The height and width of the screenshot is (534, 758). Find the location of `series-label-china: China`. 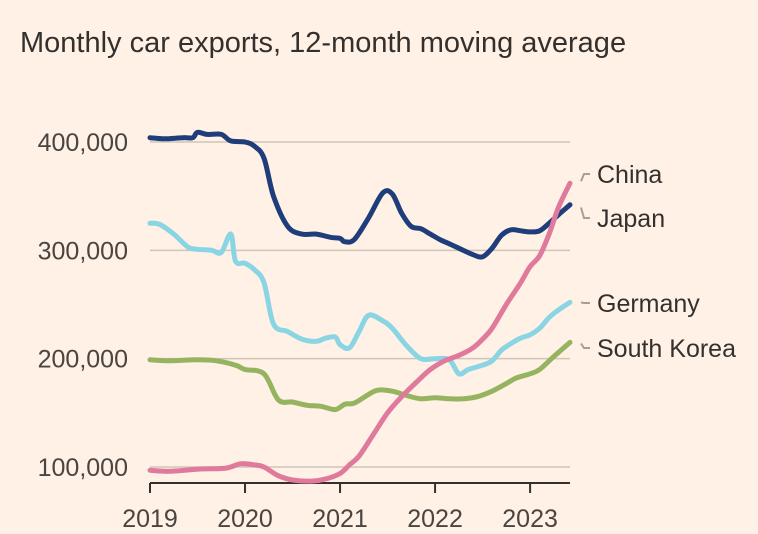

series-label-china: China is located at coordinates (629, 175).